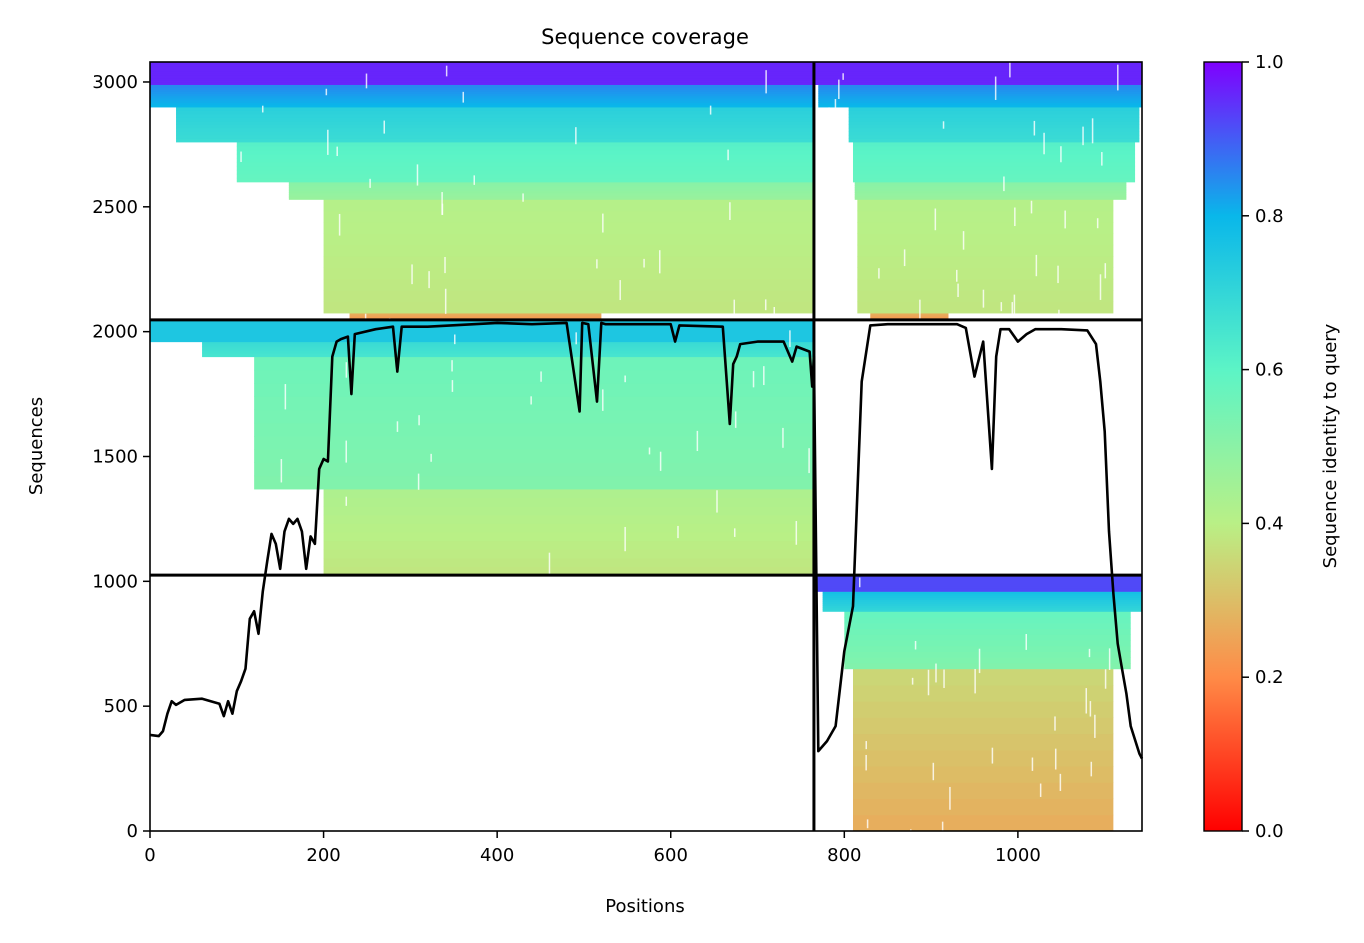  Describe the element at coordinates (644, 906) in the screenshot. I see `x-axis-label: Positions` at that location.